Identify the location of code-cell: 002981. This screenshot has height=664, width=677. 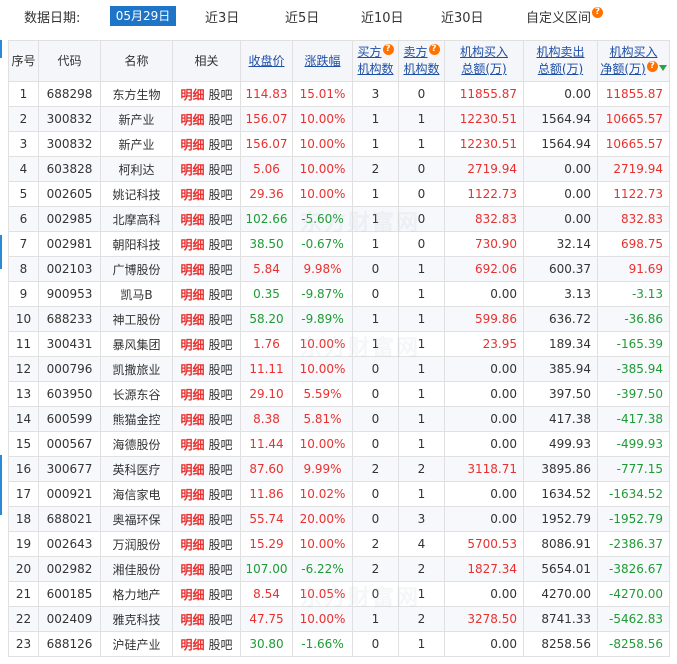
(69, 244).